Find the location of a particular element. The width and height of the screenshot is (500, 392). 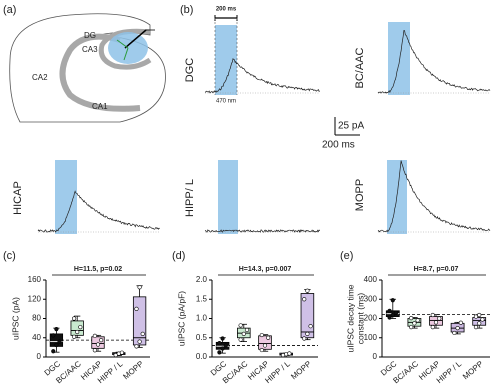

hippocampus-diagram: DG CA3 CA2 CA1 is located at coordinates (87, 68).